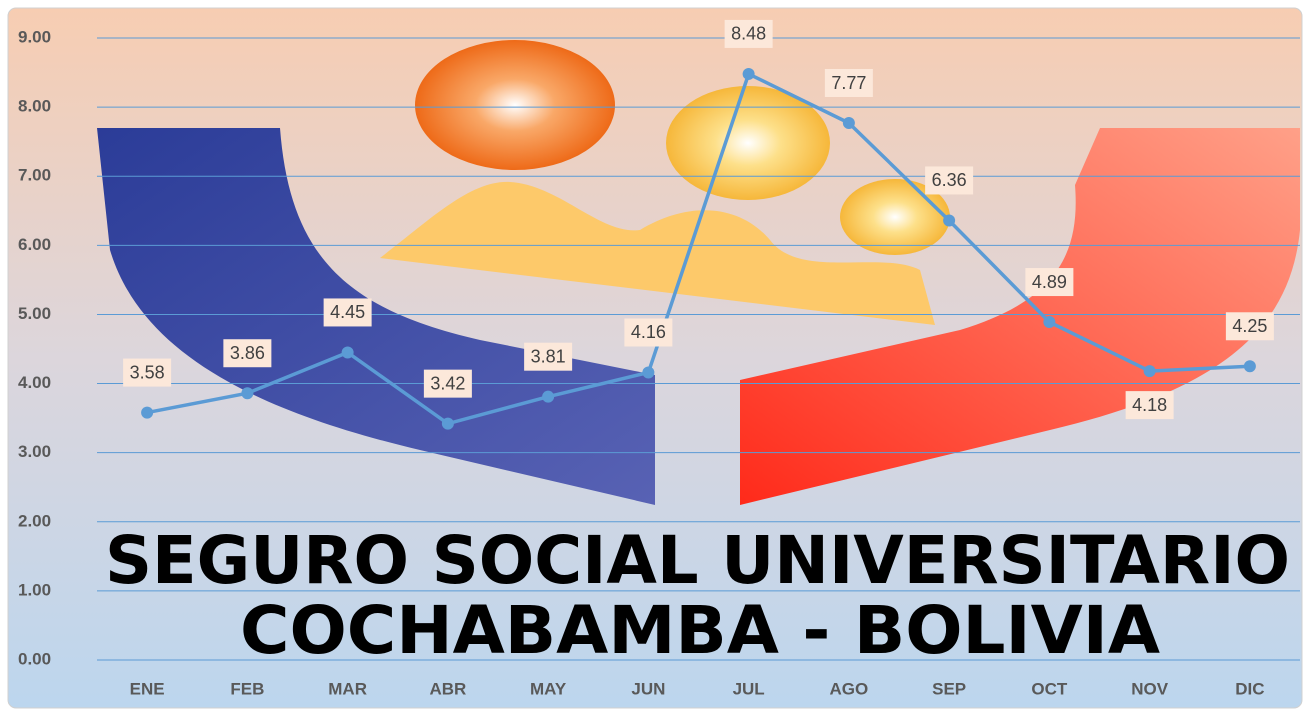 The height and width of the screenshot is (714, 1309). I want to click on x-tick-label: MAR, so click(347, 688).